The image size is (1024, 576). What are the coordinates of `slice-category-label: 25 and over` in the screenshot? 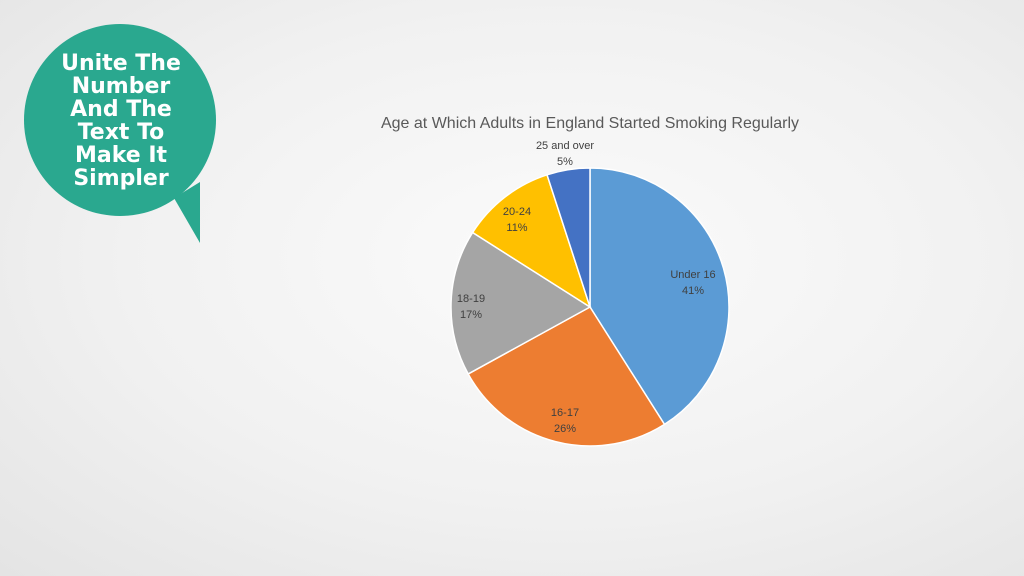 It's located at (565, 146).